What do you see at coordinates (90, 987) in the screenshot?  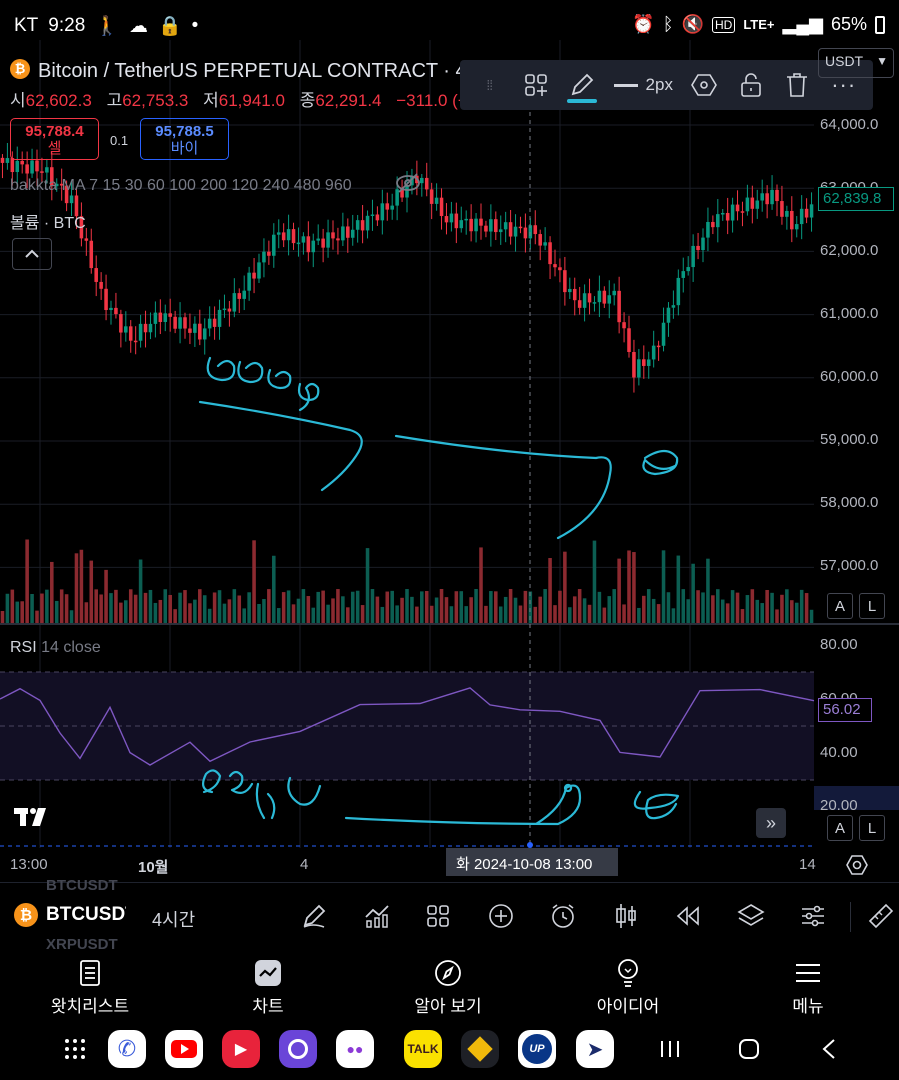 I see `nav-watchlist: 왓치리스트` at bounding box center [90, 987].